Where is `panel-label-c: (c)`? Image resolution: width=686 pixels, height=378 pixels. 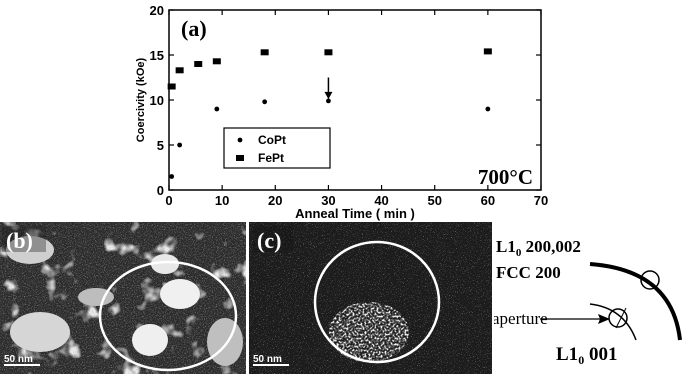 panel-label-c: (c) is located at coordinates (269, 240).